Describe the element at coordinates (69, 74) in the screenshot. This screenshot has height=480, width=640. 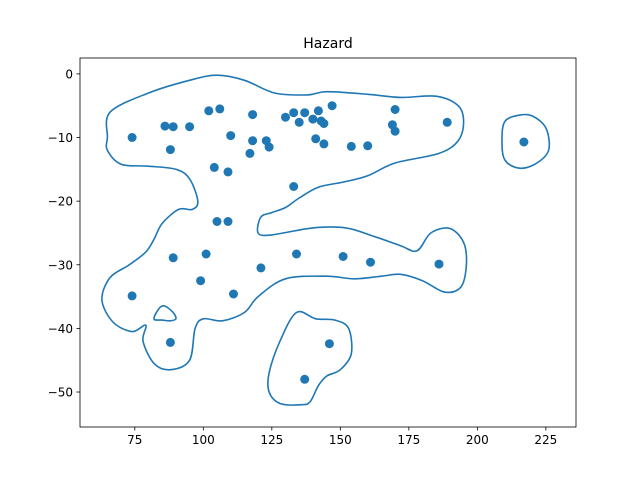
I see `y-tick-label: 0` at that location.